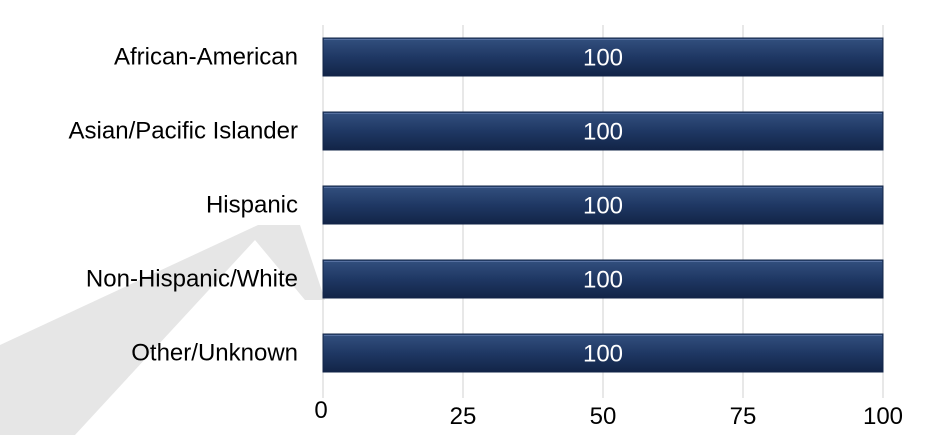 The image size is (928, 435). Describe the element at coordinates (743, 416) in the screenshot. I see `x-tick-label: 75` at that location.